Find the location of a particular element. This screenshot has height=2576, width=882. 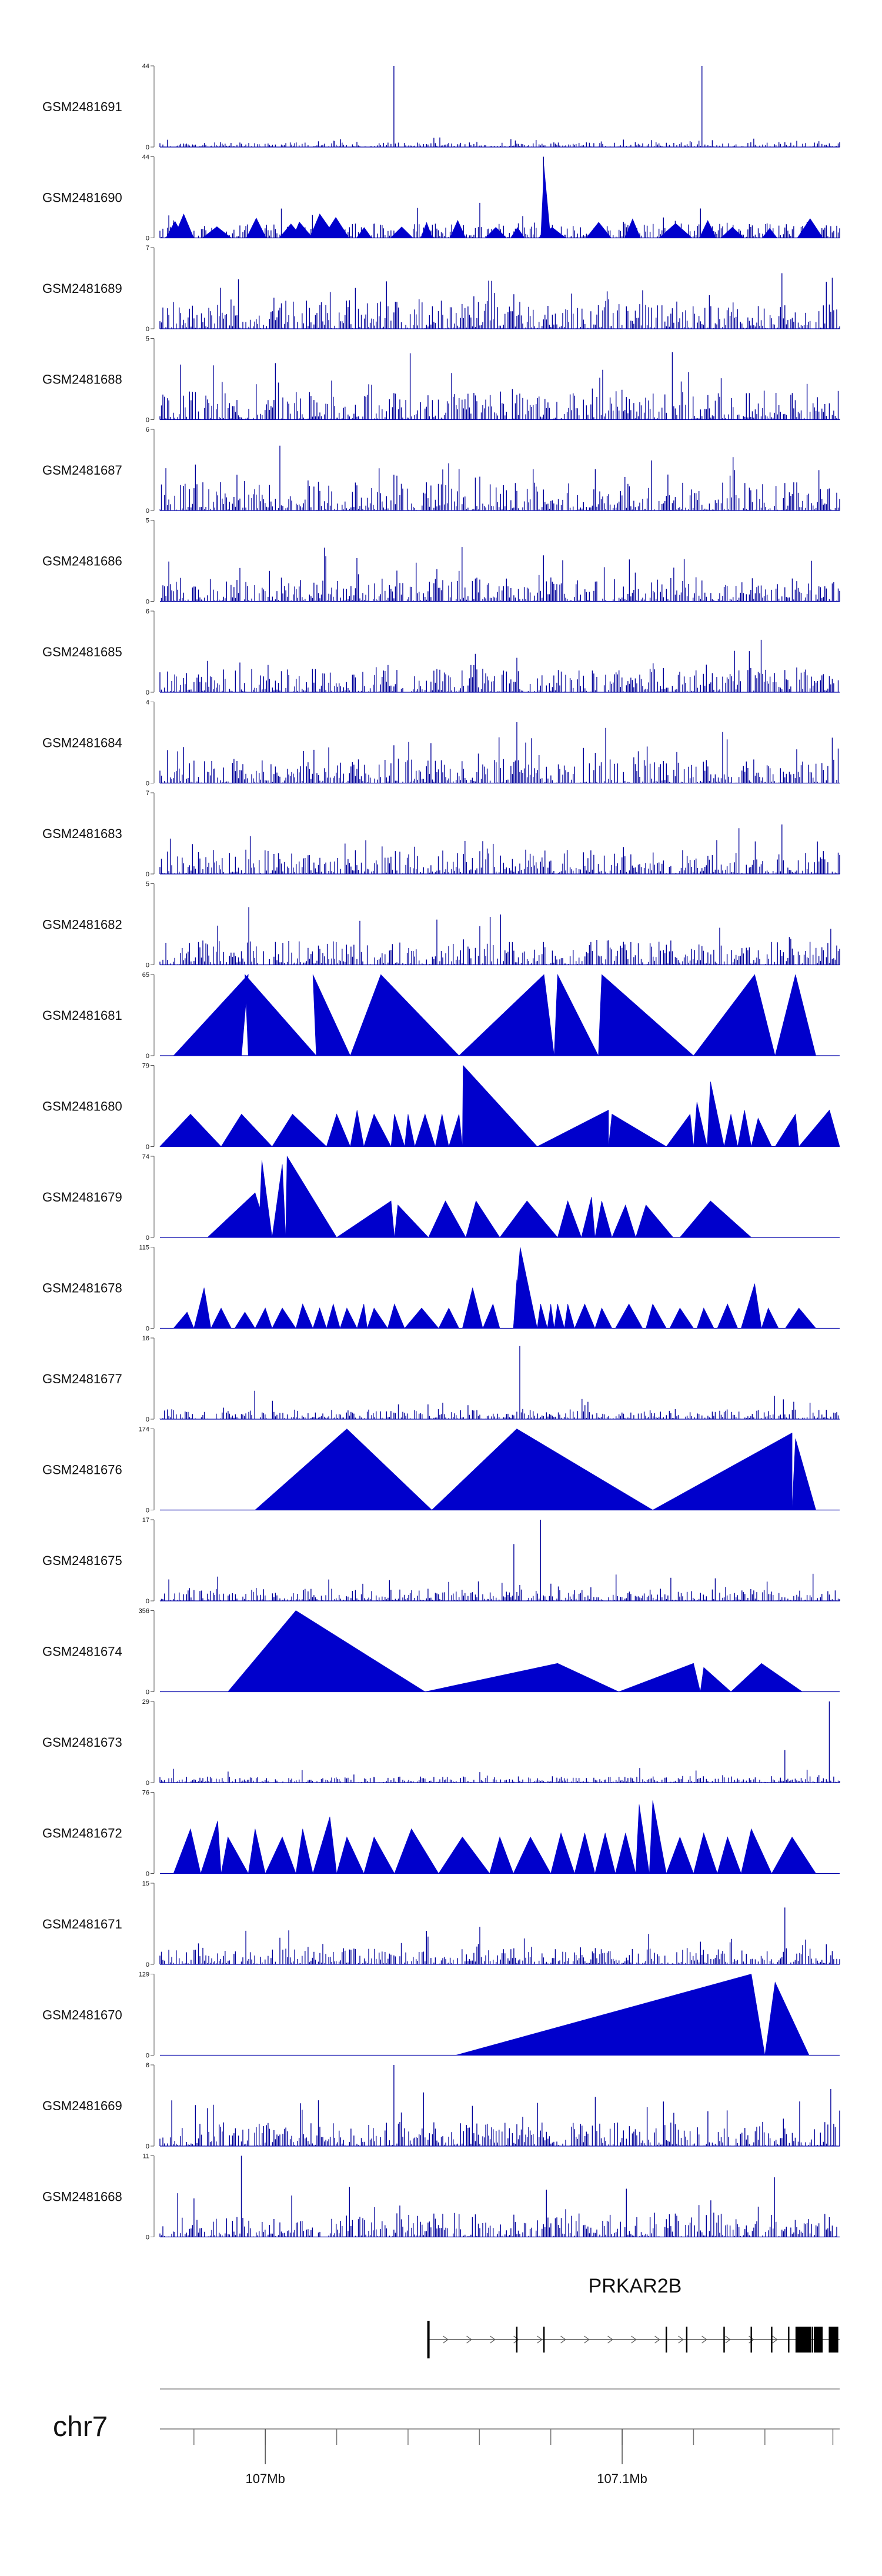

track-GSM2481685: GSM2481685 6 0 is located at coordinates (441, 652).